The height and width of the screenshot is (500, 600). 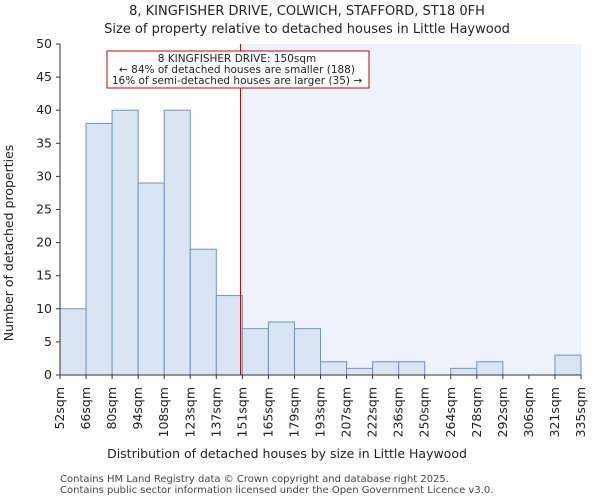 I want to click on x-tick-label: 335sqm, so click(x=580, y=412).